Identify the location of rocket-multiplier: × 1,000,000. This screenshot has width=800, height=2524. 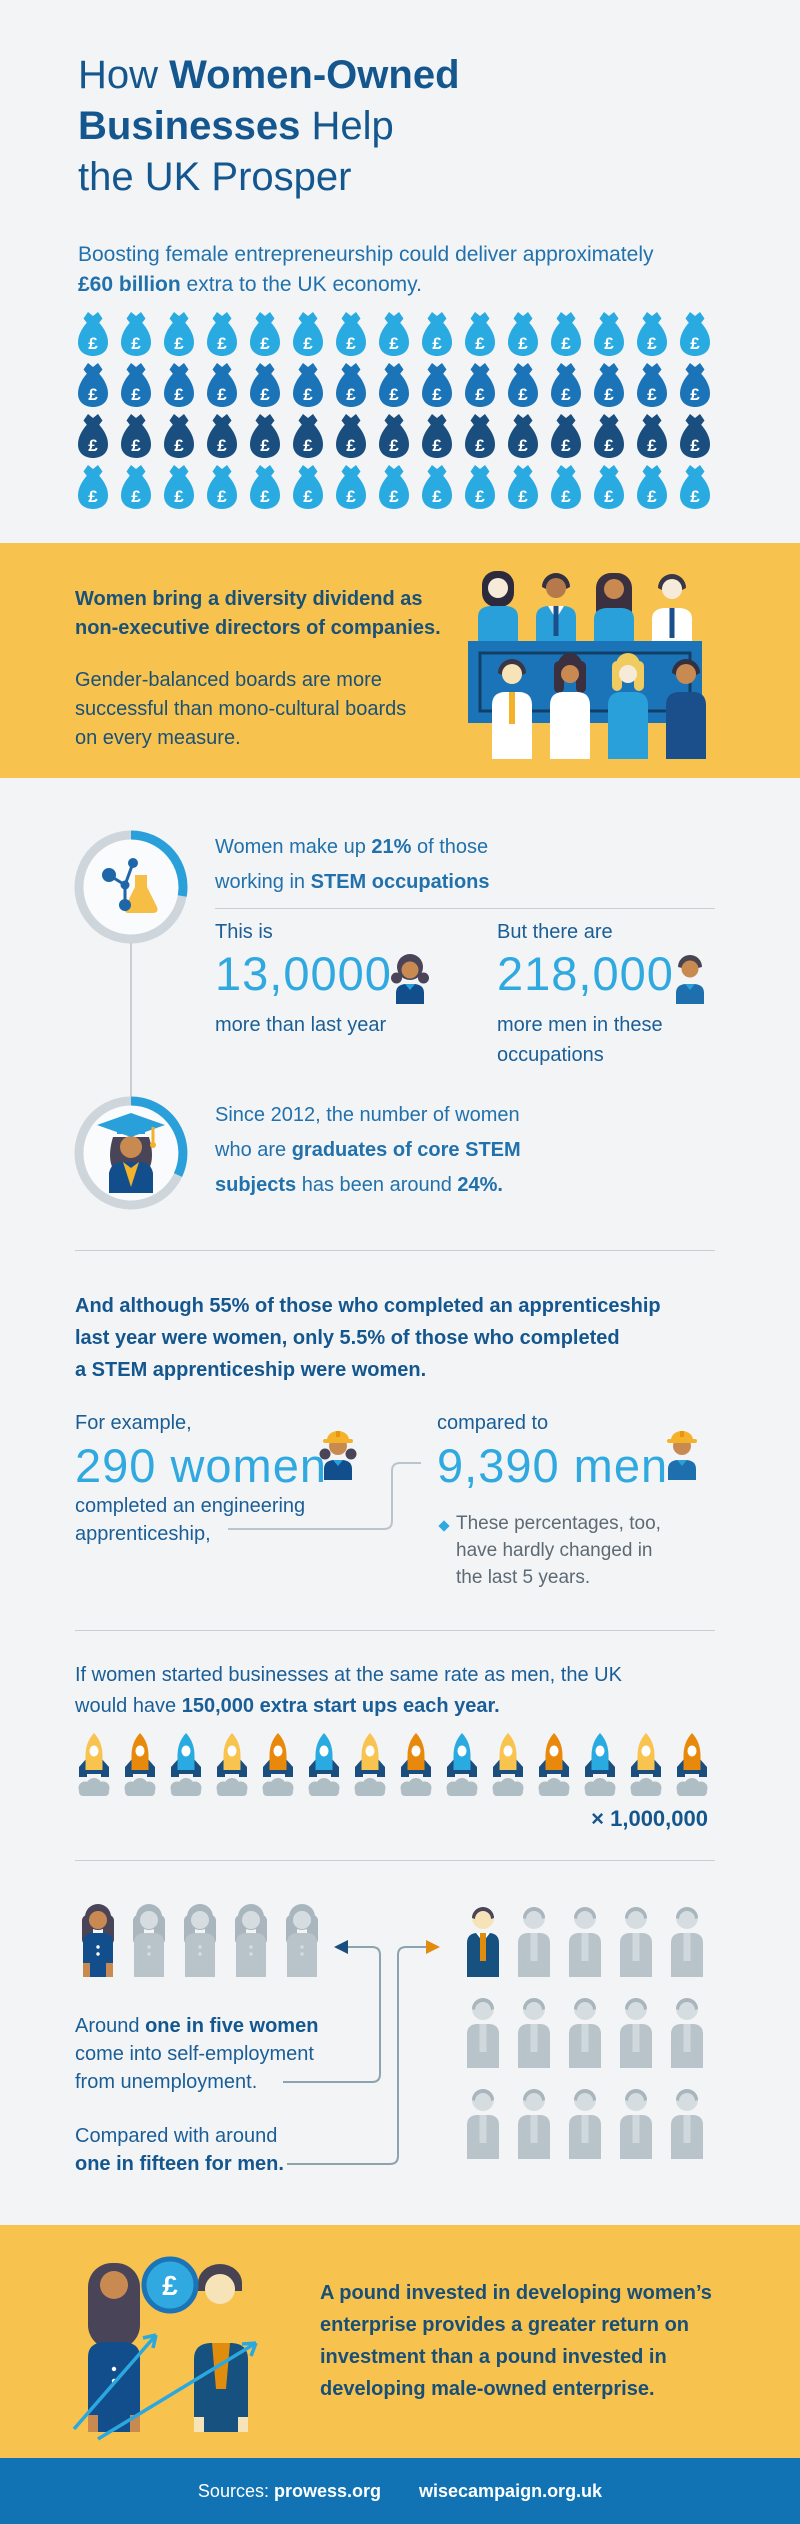
(649, 1818).